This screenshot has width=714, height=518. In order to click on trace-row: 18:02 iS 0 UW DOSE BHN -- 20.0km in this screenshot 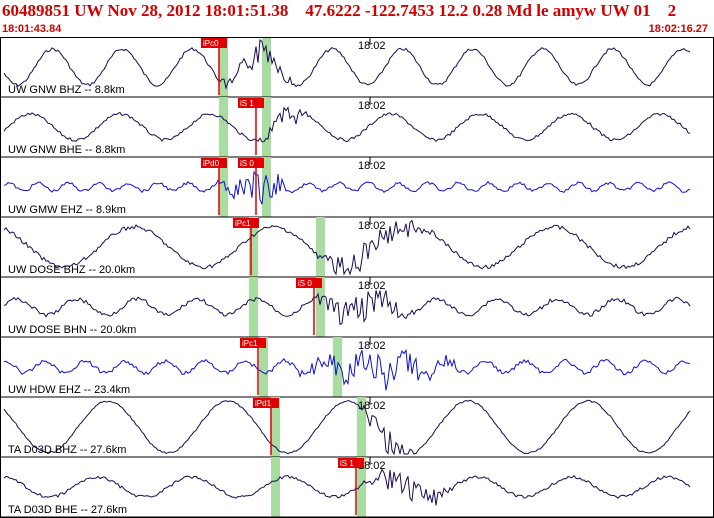, I will do `click(357, 307)`.